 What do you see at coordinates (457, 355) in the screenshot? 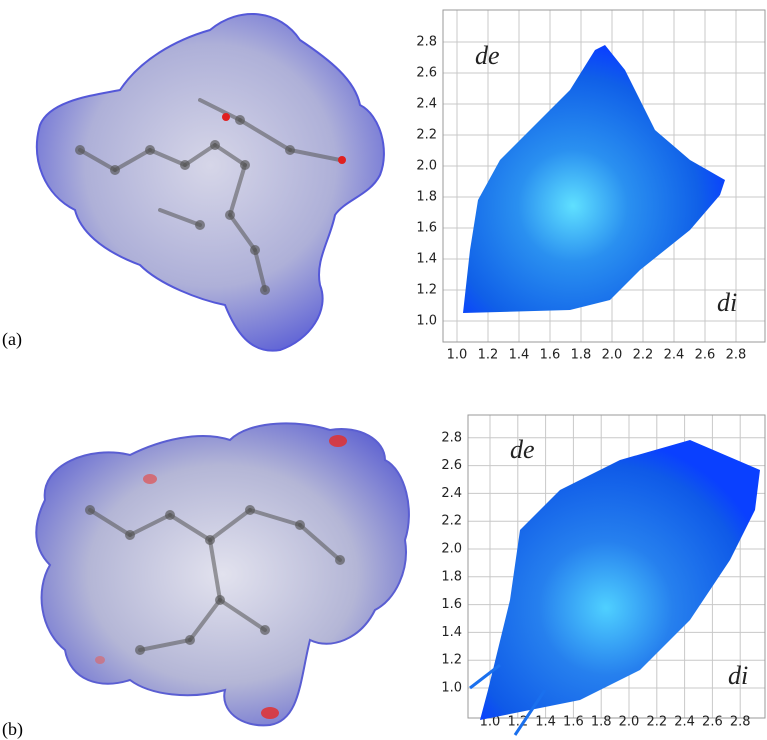
I see `x-tick-label: 1.0` at bounding box center [457, 355].